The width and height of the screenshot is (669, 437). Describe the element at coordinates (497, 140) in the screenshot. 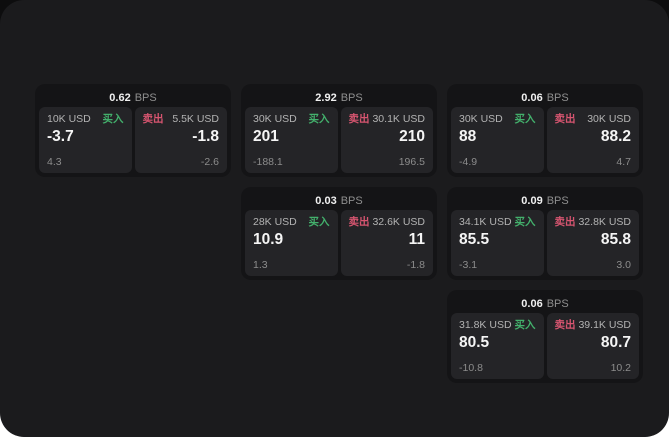

I see `buy-tile: 30K USD 买入 88 -4.9` at that location.